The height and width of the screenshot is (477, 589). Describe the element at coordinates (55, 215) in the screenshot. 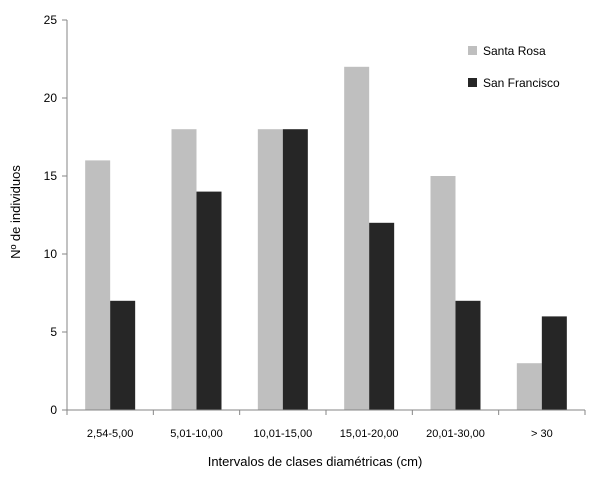

I see `y-ticks: 0 5 10 15 20 25` at that location.